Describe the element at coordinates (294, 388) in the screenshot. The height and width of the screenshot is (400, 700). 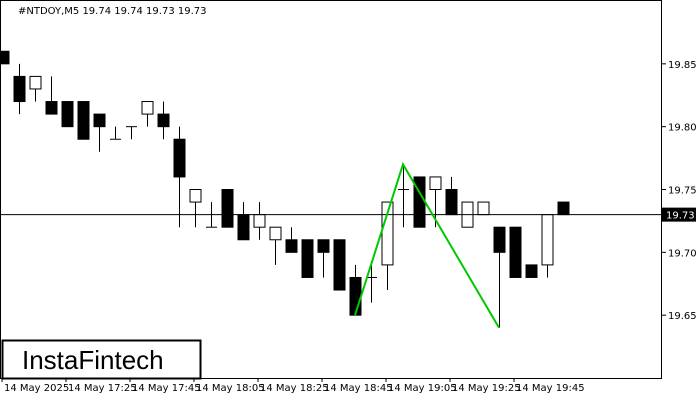
I see `x-tick-label: 14 May 18:25` at that location.